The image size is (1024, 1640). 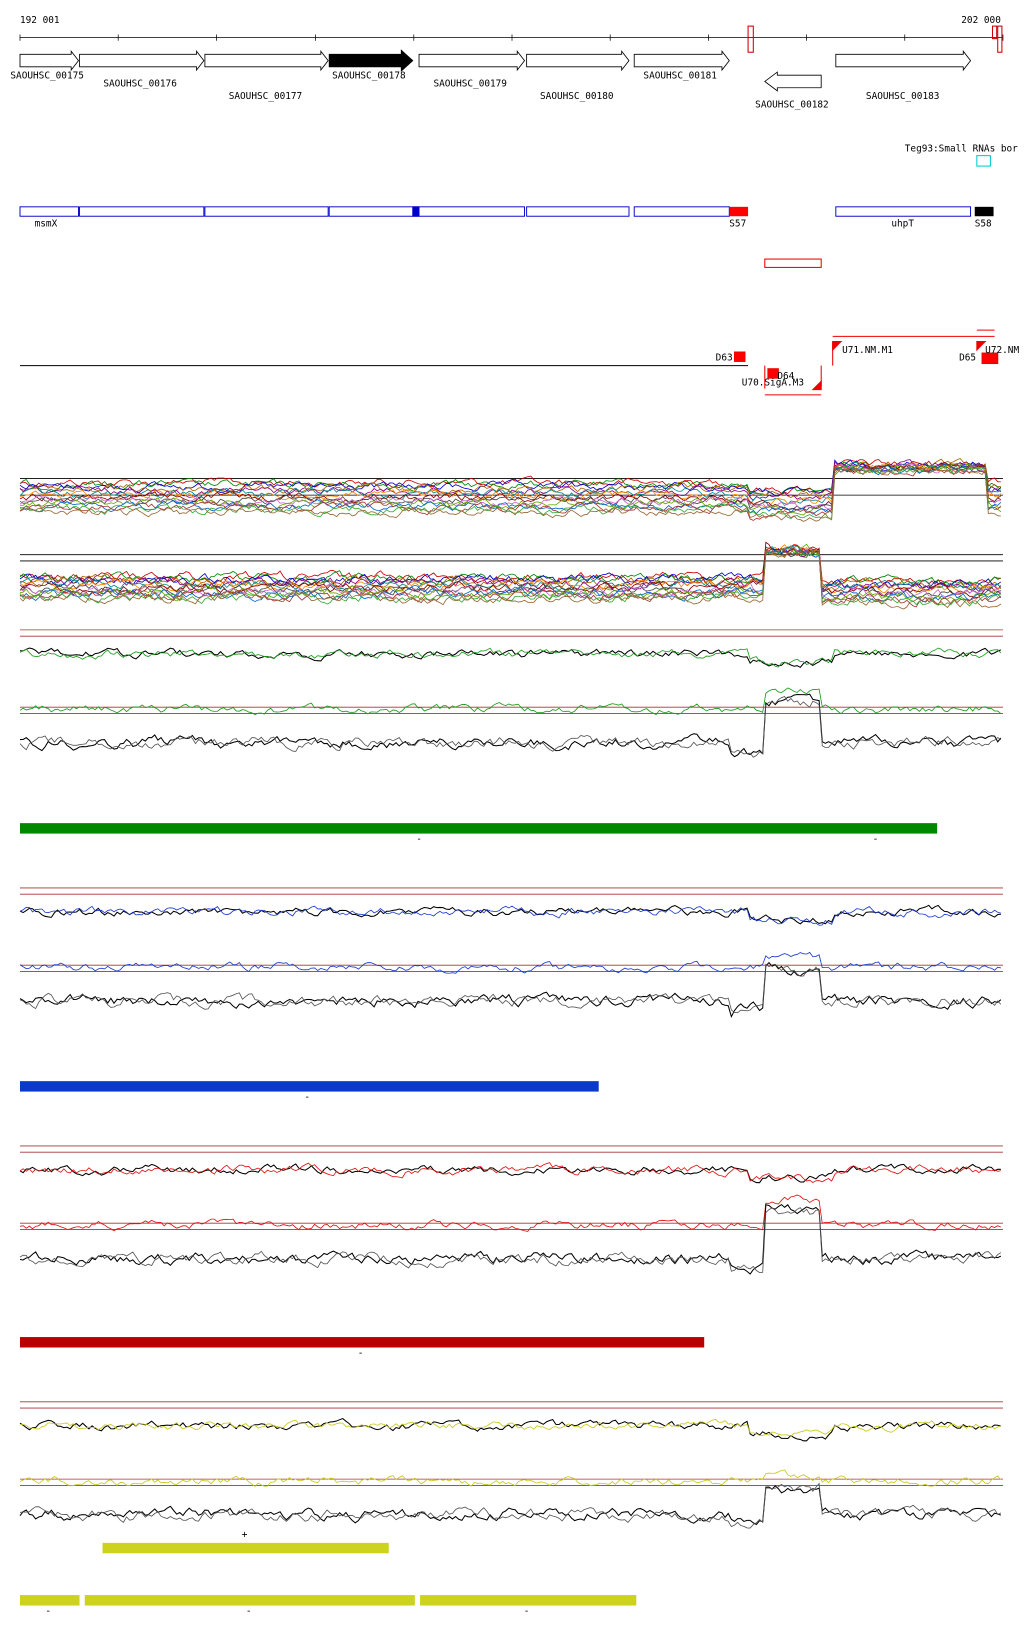 I want to click on regulation-label: D64, so click(x=785, y=376).